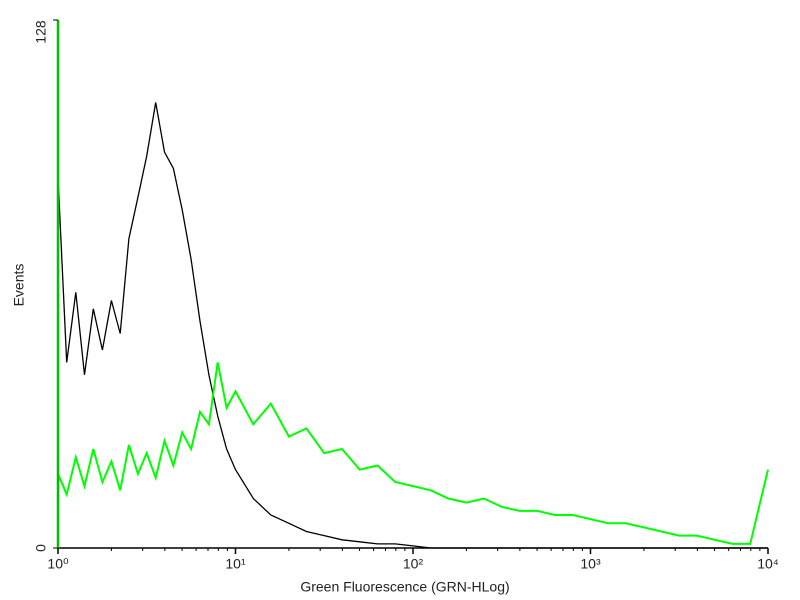  Describe the element at coordinates (235, 564) in the screenshot. I see `x-tick-label: 10¹` at that location.